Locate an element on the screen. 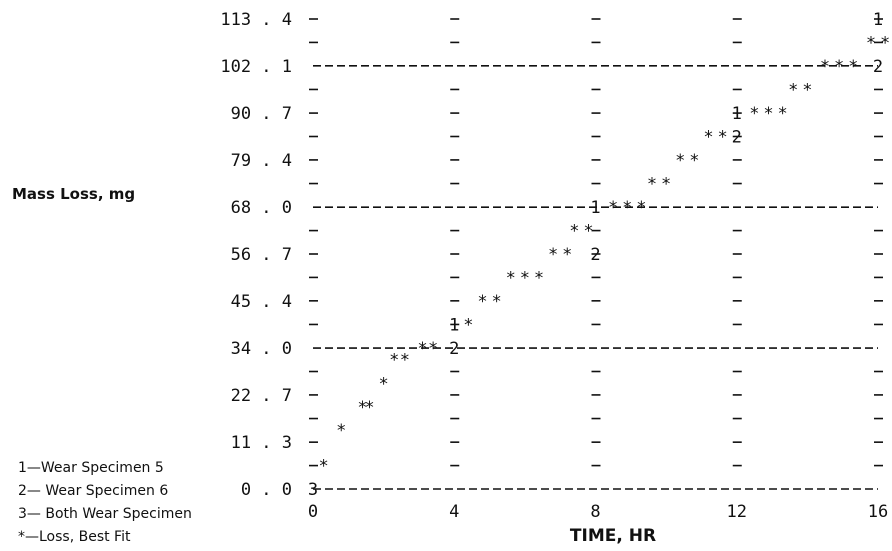 The image size is (892, 551). x-tick-labels: 0 4 8 12 16 is located at coordinates (598, 512).